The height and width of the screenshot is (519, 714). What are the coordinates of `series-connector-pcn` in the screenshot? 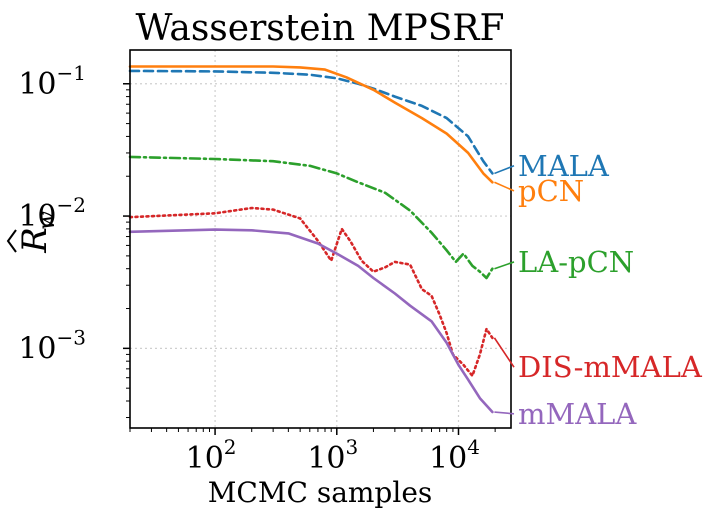 It's located at (504, 186).